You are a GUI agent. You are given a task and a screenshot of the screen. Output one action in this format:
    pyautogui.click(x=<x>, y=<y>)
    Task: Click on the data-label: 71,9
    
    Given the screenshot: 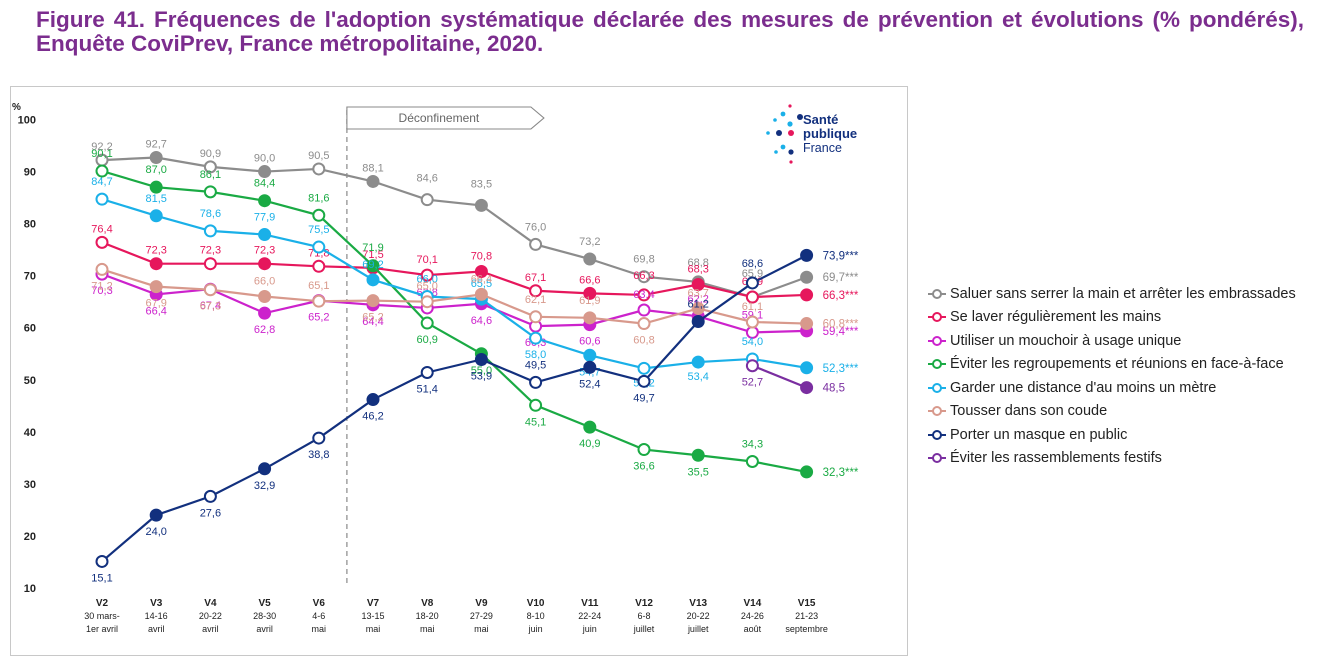 What is the action you would take?
    pyautogui.click(x=372, y=248)
    